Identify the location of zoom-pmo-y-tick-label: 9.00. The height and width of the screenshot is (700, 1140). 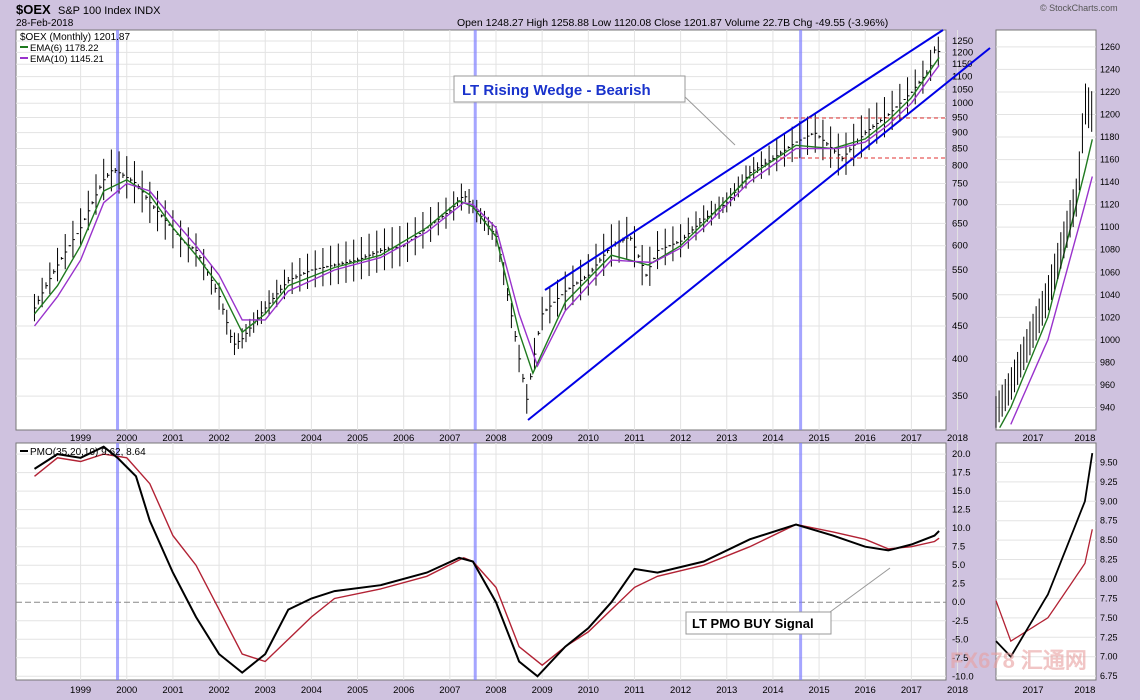
(1109, 501).